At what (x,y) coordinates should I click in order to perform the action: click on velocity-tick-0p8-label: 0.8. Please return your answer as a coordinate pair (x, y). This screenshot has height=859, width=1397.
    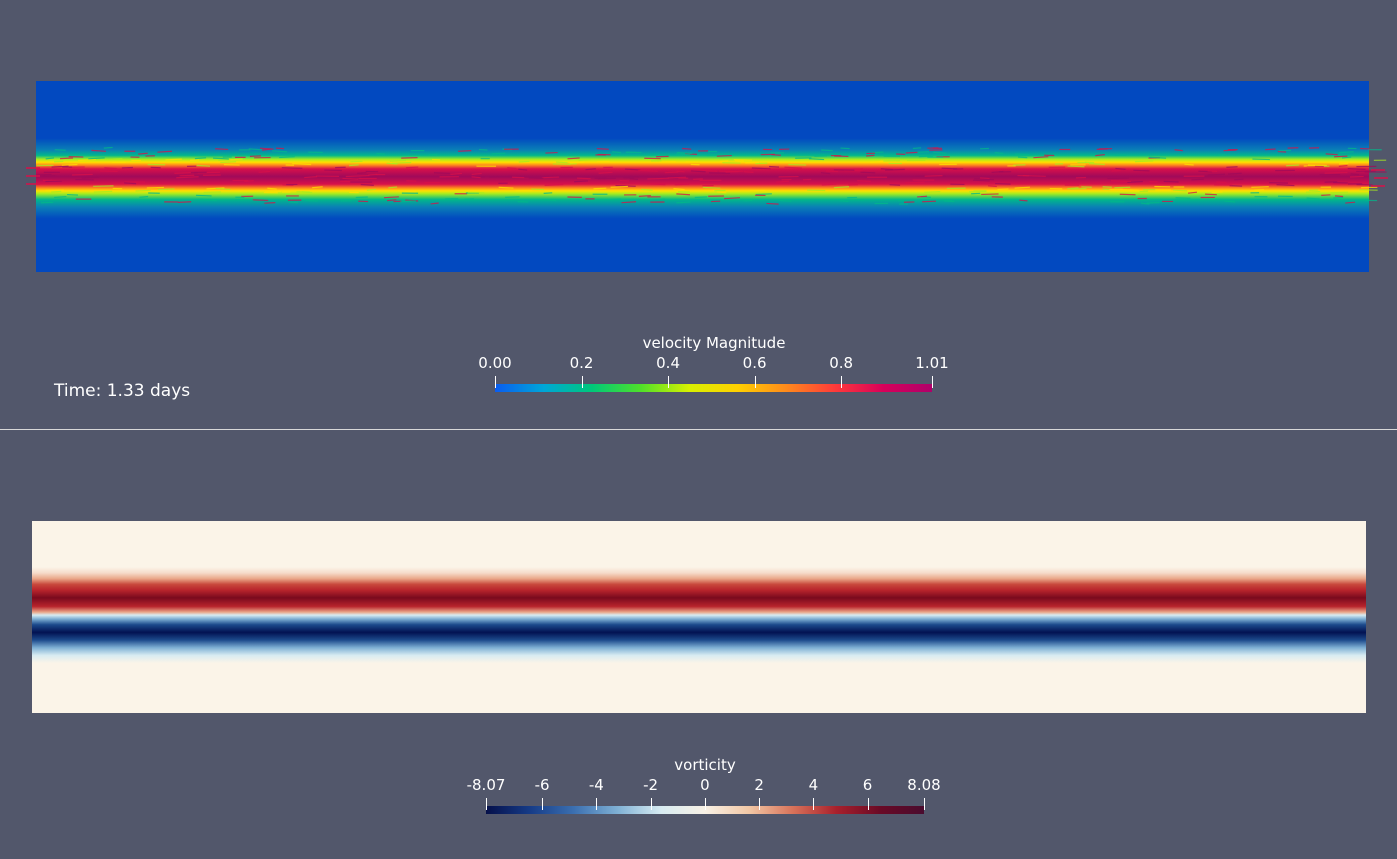
    Looking at the image, I should click on (841, 363).